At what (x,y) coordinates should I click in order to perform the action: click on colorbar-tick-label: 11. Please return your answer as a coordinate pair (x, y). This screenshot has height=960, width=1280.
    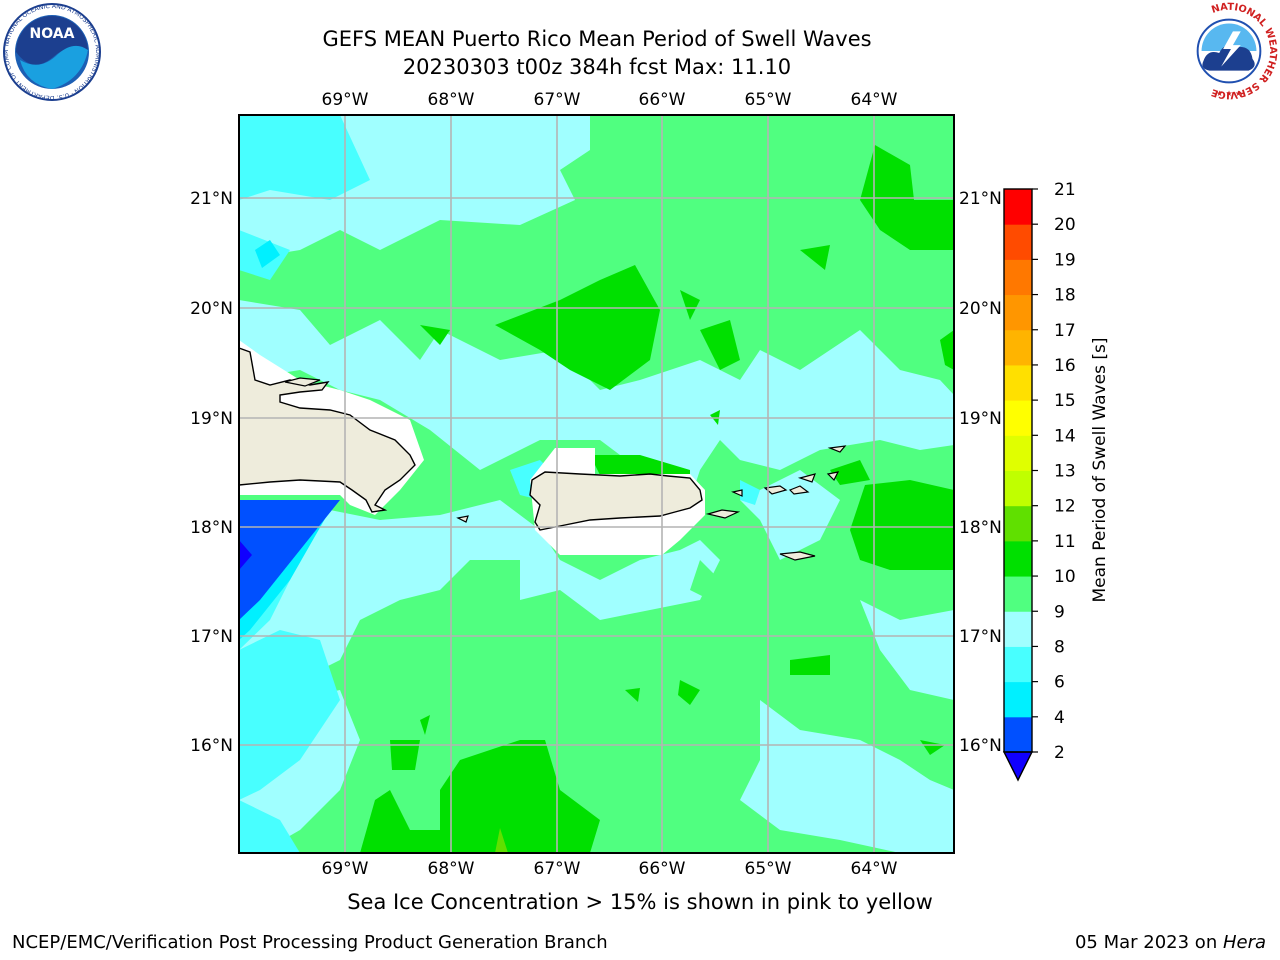
    Looking at the image, I should click on (1065, 542).